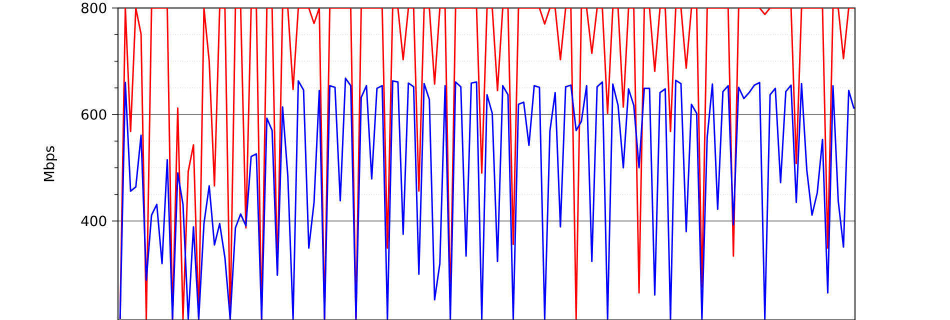  I want to click on y-tick-label: 600, so click(94, 114).